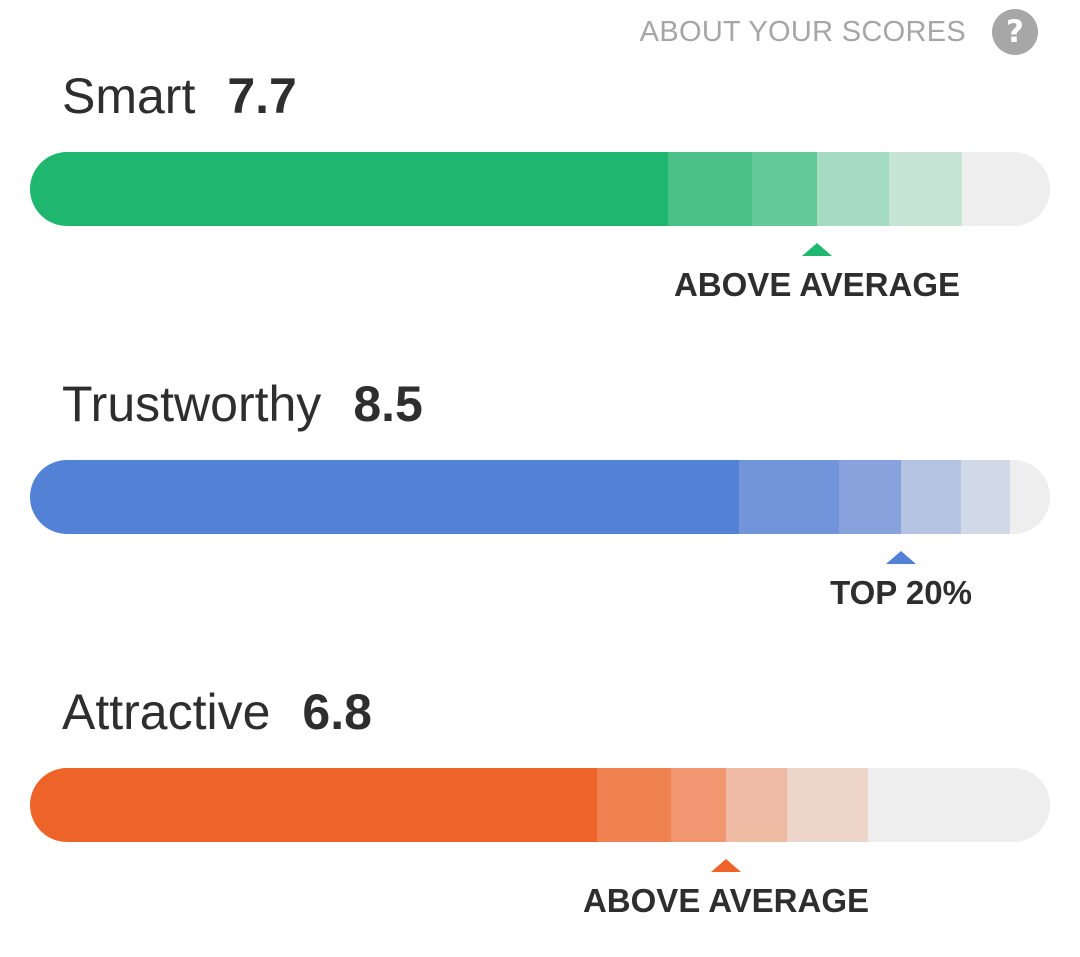 The height and width of the screenshot is (957, 1080). What do you see at coordinates (262, 96) in the screenshot?
I see `score-value: 7.7` at bounding box center [262, 96].